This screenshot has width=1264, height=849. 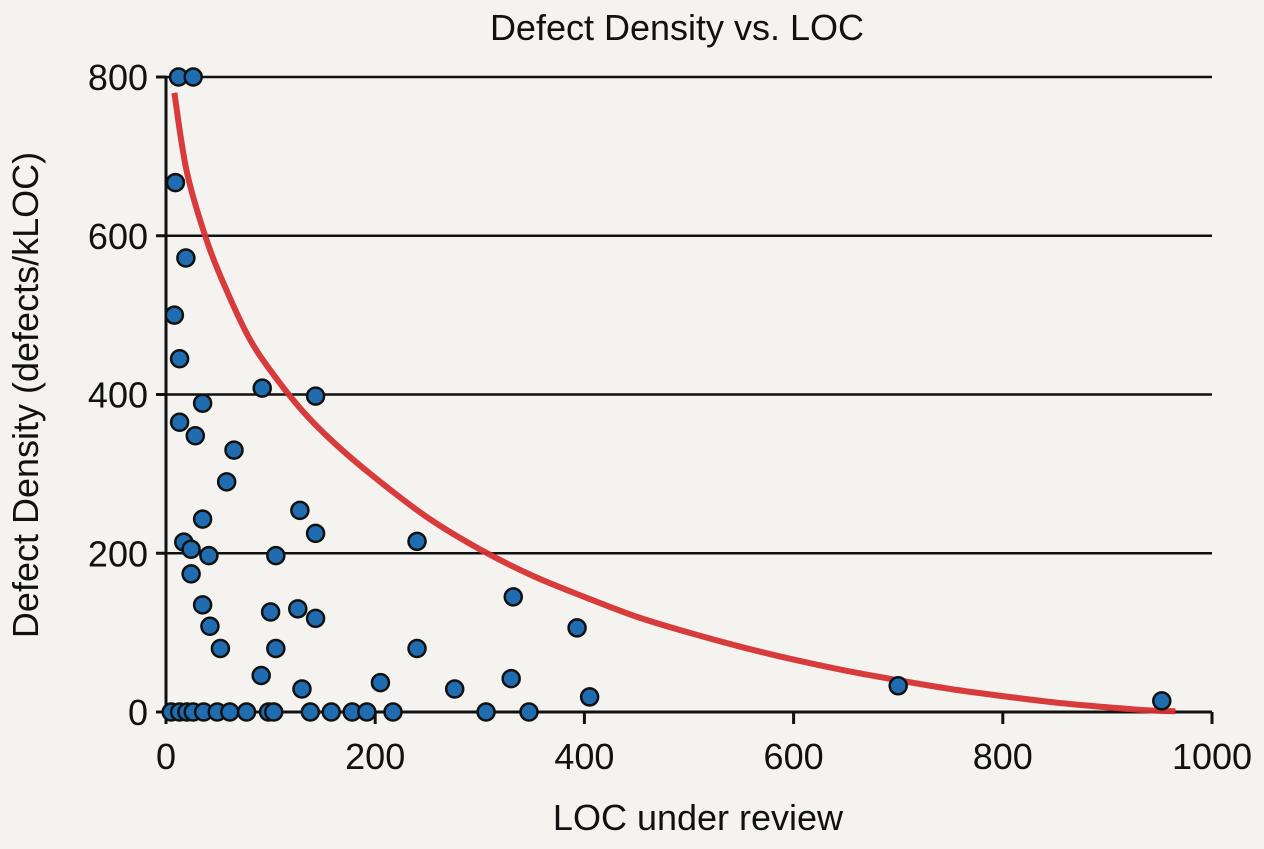 I want to click on y-axis-label: Defect Density (defects/kLOC), so click(x=25, y=395).